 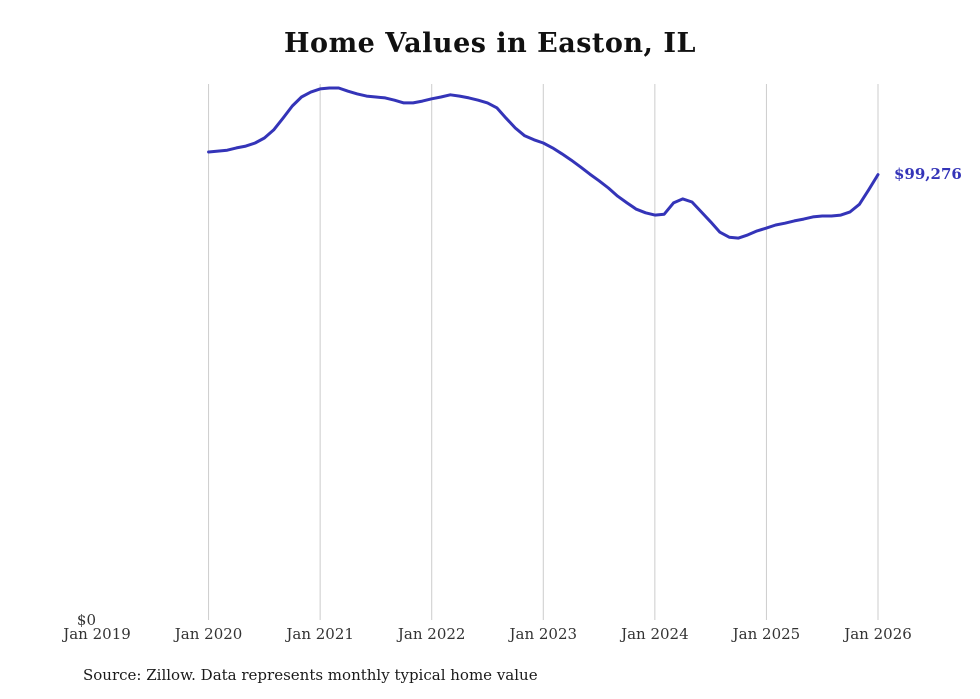 What do you see at coordinates (766, 634) in the screenshot?
I see `x-axis-tick-label: Jan 2025` at bounding box center [766, 634].